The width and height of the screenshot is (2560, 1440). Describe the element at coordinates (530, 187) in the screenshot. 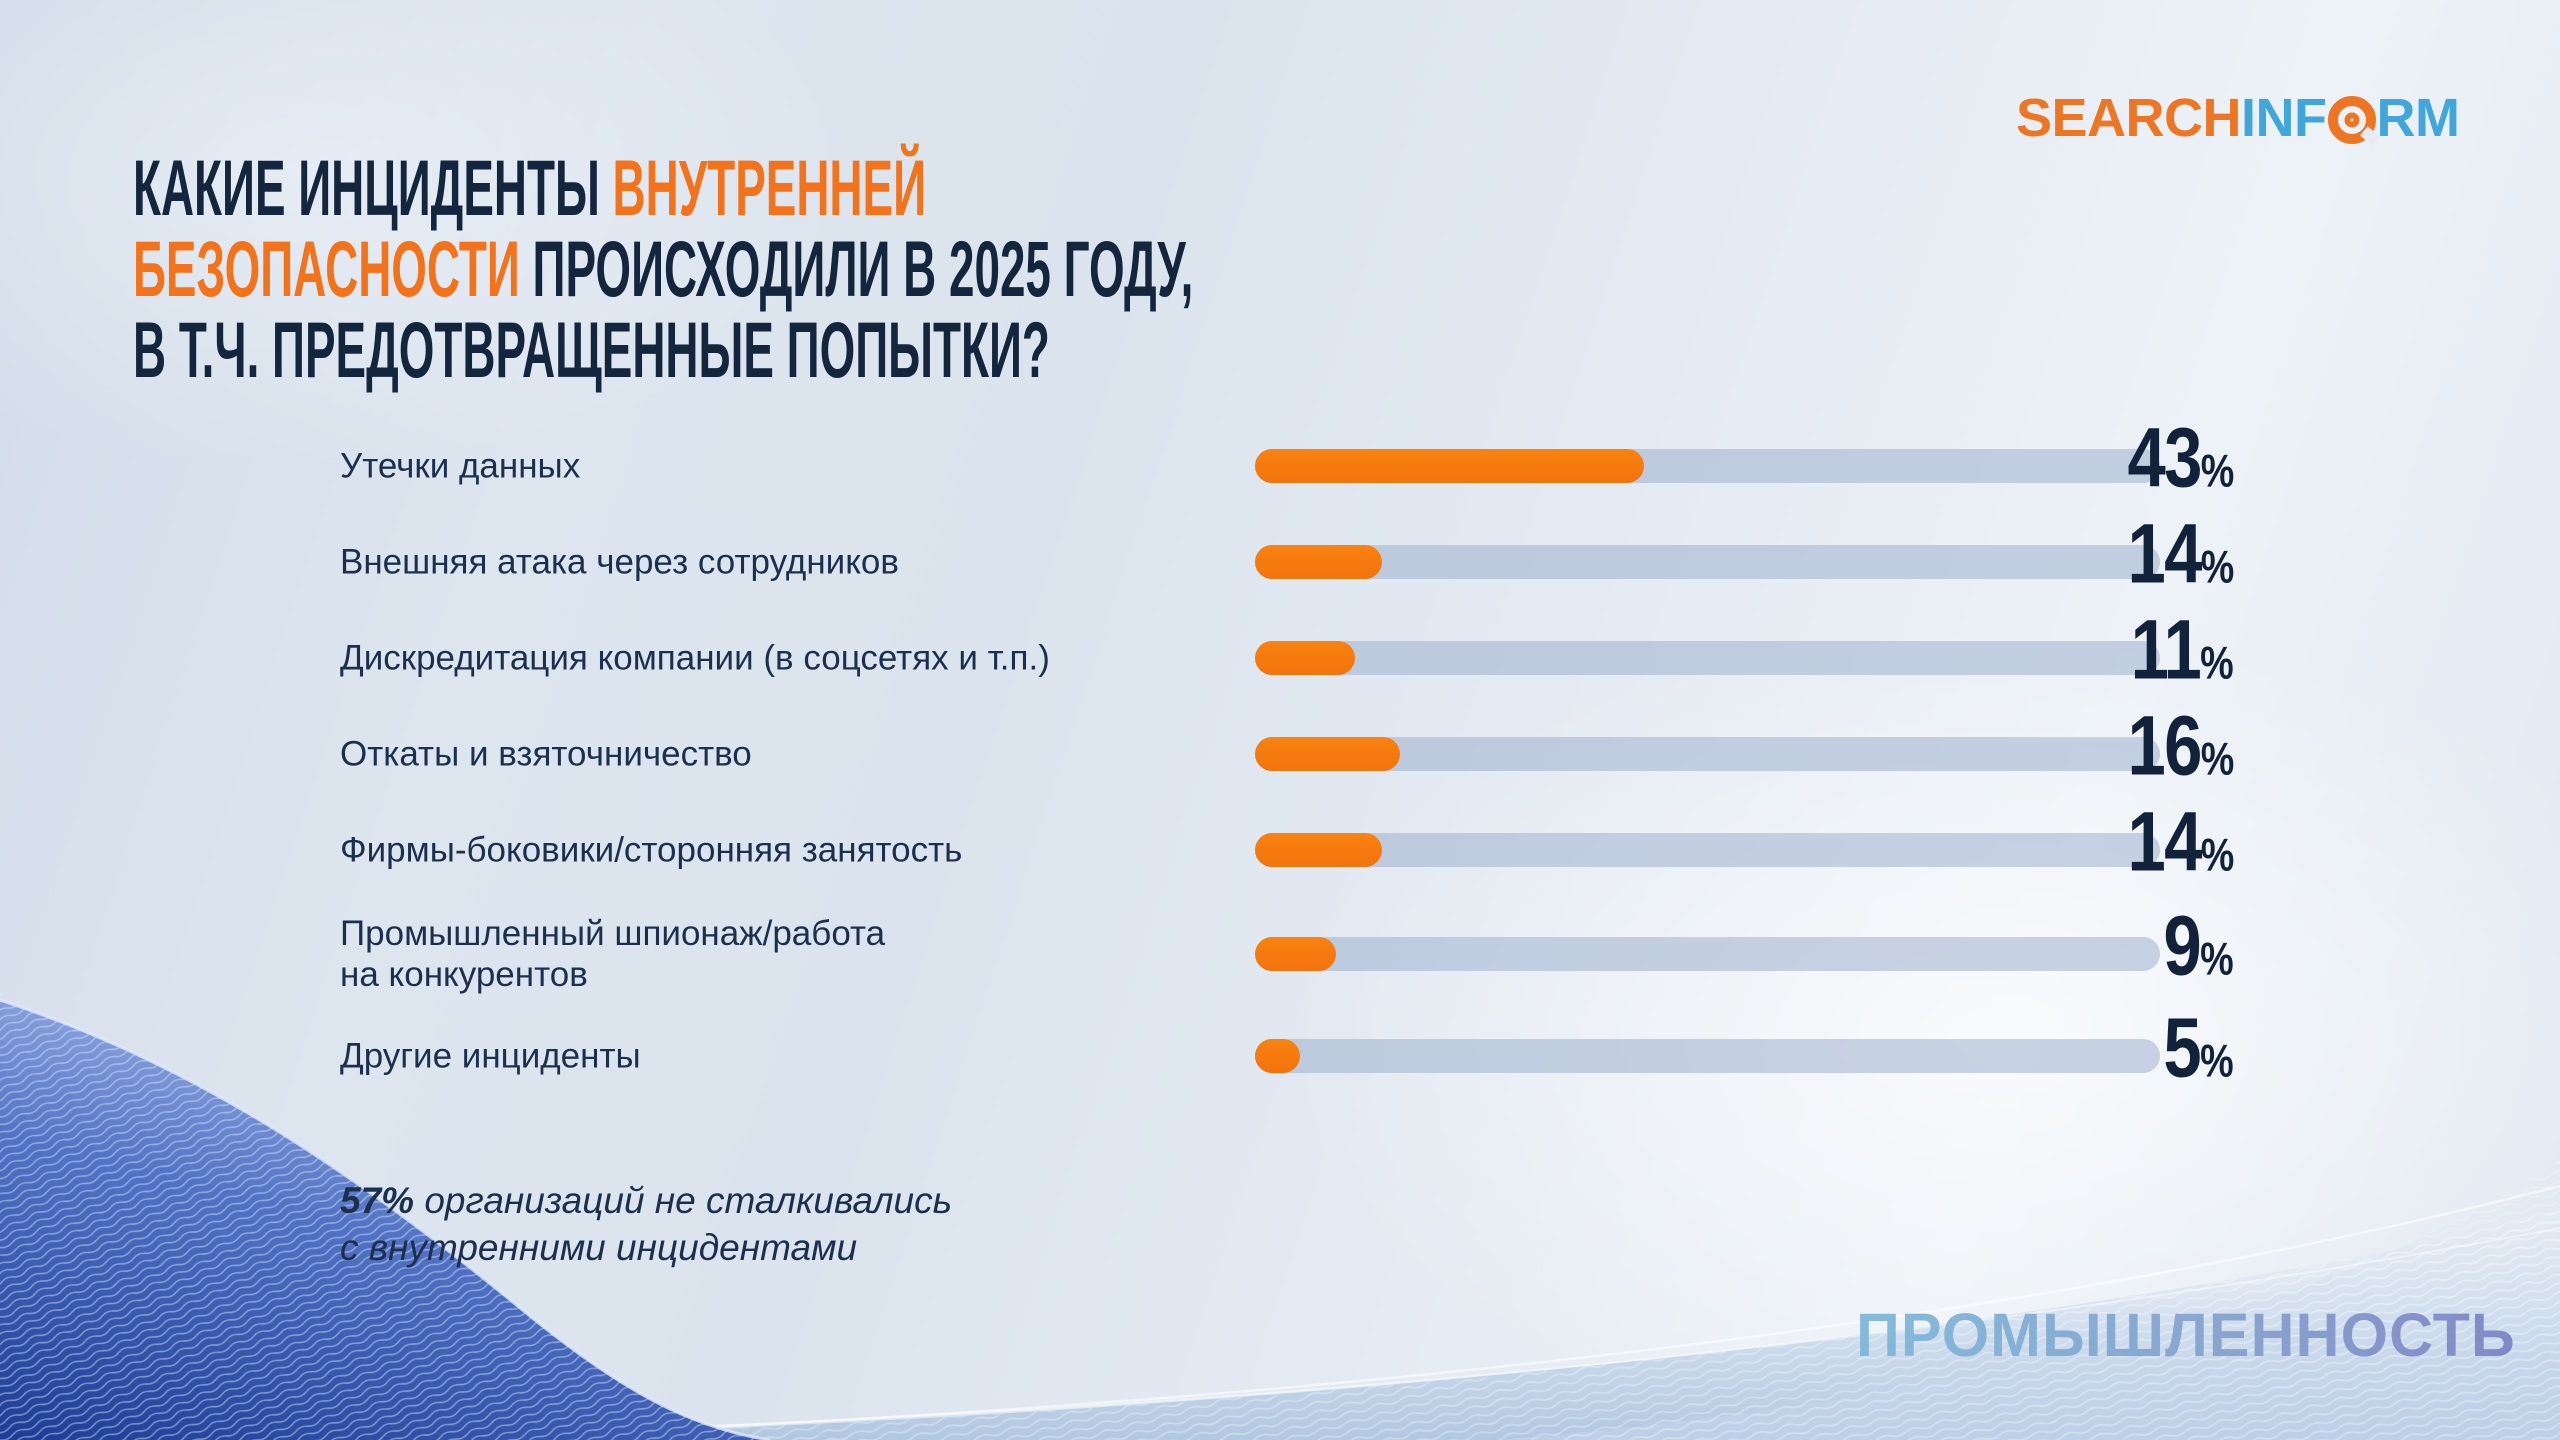

I see `title-line: КАКИЕ ИНЦИДЕНТЫ ВНУТРЕННЕЙ` at that location.